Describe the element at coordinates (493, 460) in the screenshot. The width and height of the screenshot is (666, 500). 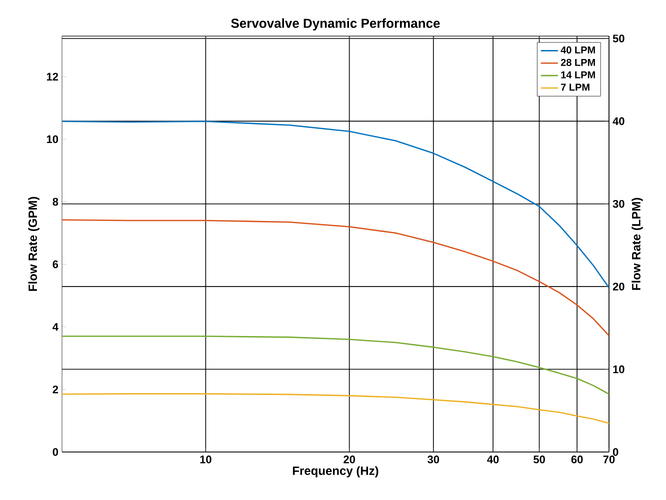
I see `x-tick-label: 40` at that location.